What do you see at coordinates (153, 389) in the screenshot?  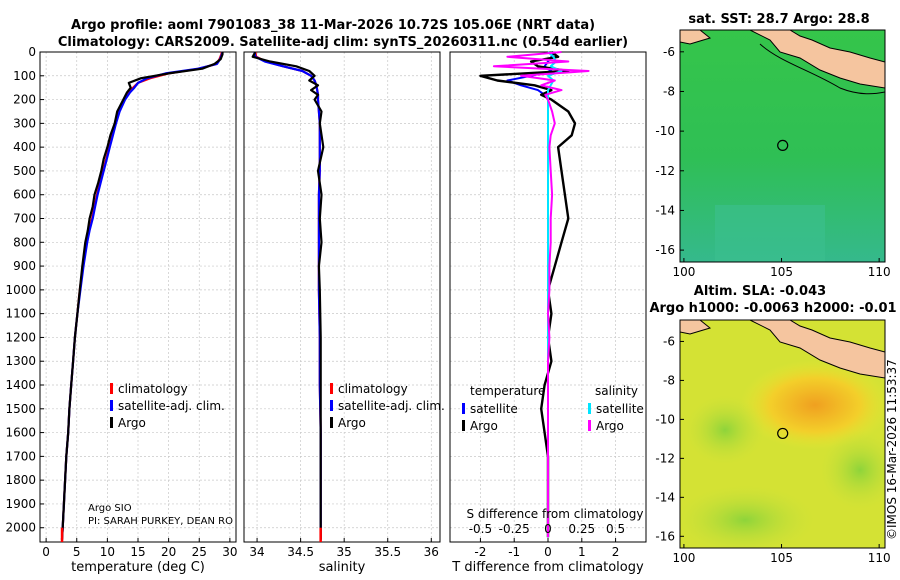 I see `legend-label: climatology` at bounding box center [153, 389].